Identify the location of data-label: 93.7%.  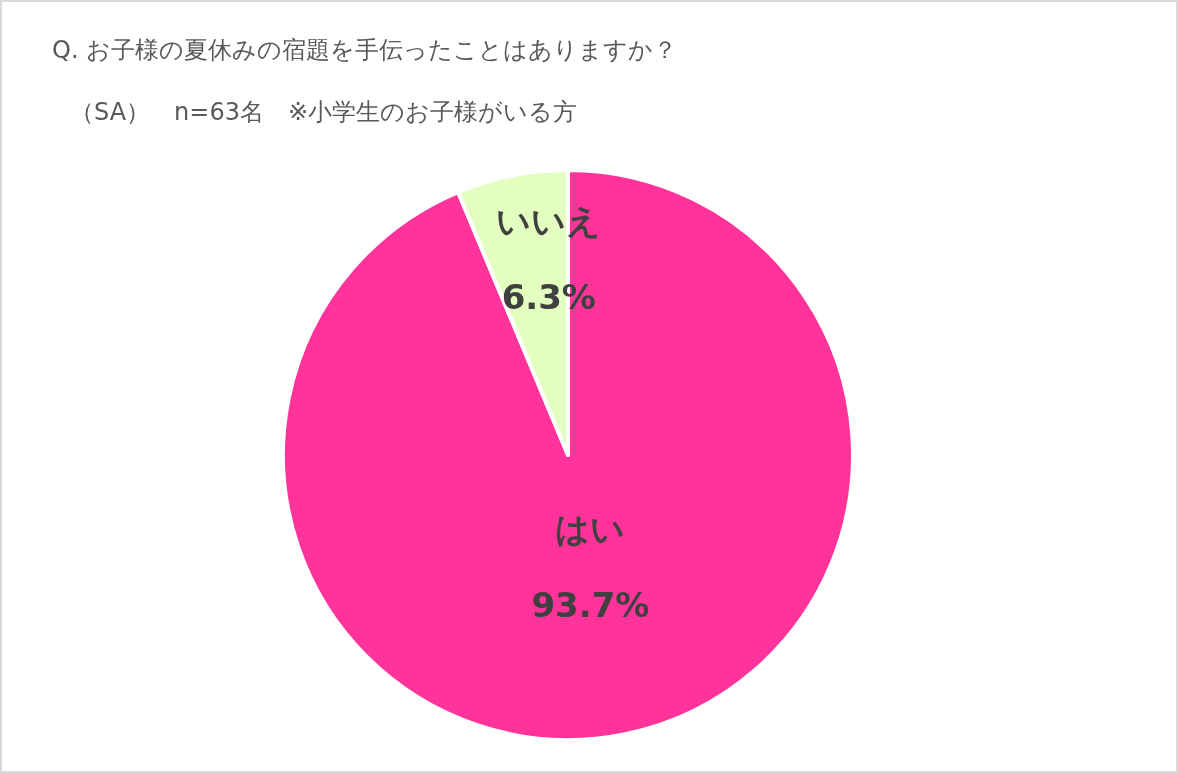
(590, 604).